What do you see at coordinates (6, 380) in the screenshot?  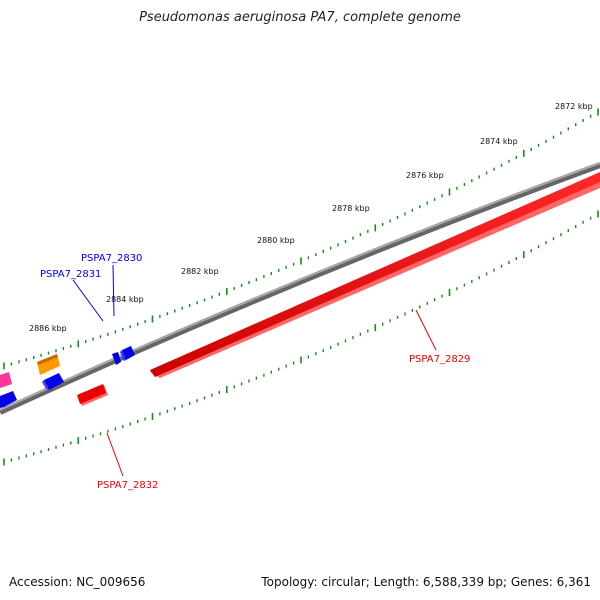 I see `gene-pink` at bounding box center [6, 380].